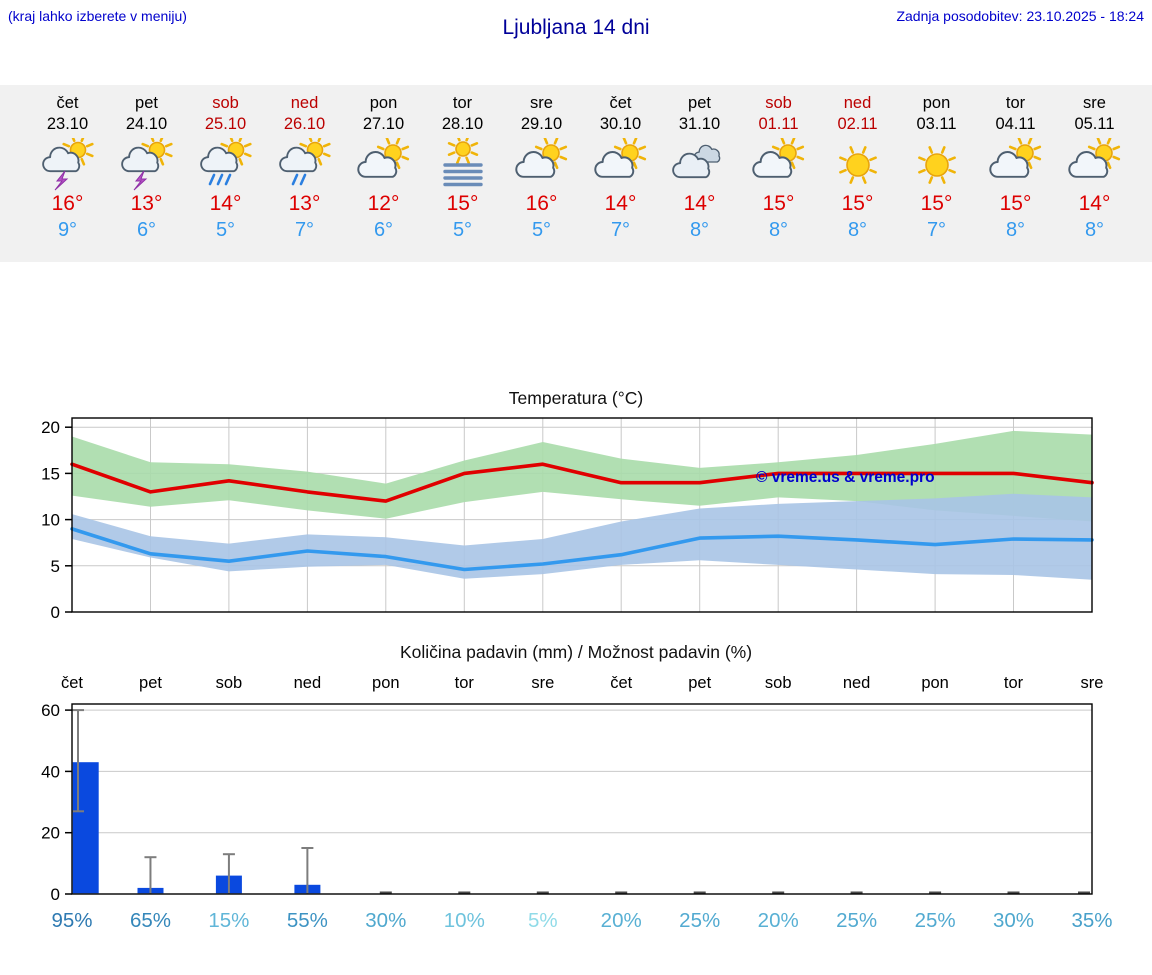  Describe the element at coordinates (620, 173) in the screenshot. I see `forecast-day: čet 30.10 14° 7°` at that location.